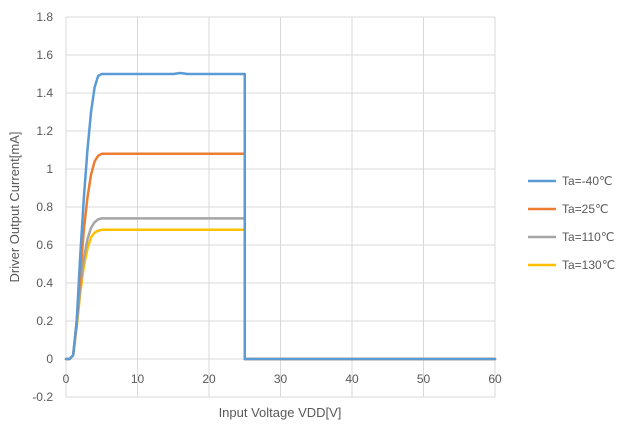 This screenshot has height=425, width=623. I want to click on y-tick-label: -0.2, so click(42, 397).